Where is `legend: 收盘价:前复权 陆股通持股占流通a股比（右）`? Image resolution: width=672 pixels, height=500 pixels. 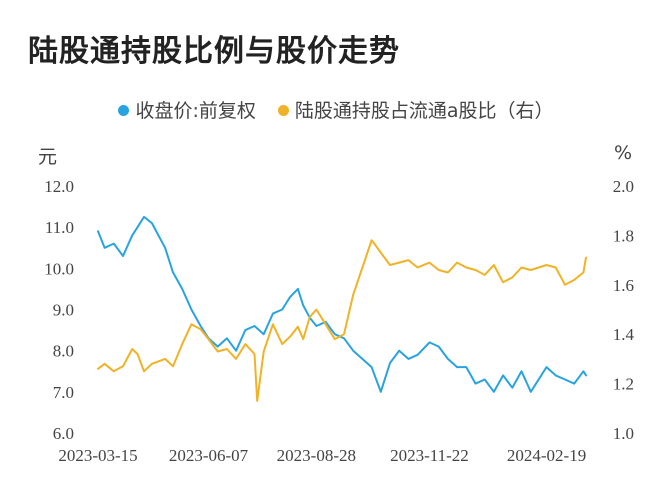 legend: 收盘价:前复权 陆股通持股占流通a股比（右） is located at coordinates (336, 109).